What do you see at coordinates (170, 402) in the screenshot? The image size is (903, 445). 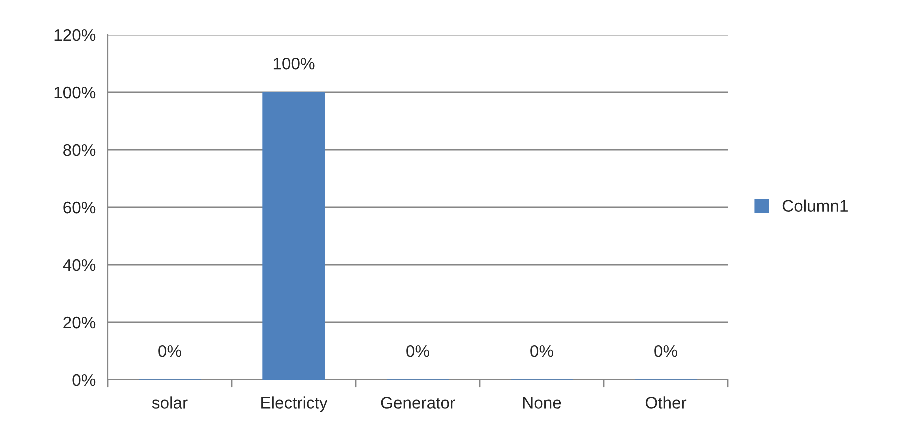 I see `x-tick-label: solar` at bounding box center [170, 402].